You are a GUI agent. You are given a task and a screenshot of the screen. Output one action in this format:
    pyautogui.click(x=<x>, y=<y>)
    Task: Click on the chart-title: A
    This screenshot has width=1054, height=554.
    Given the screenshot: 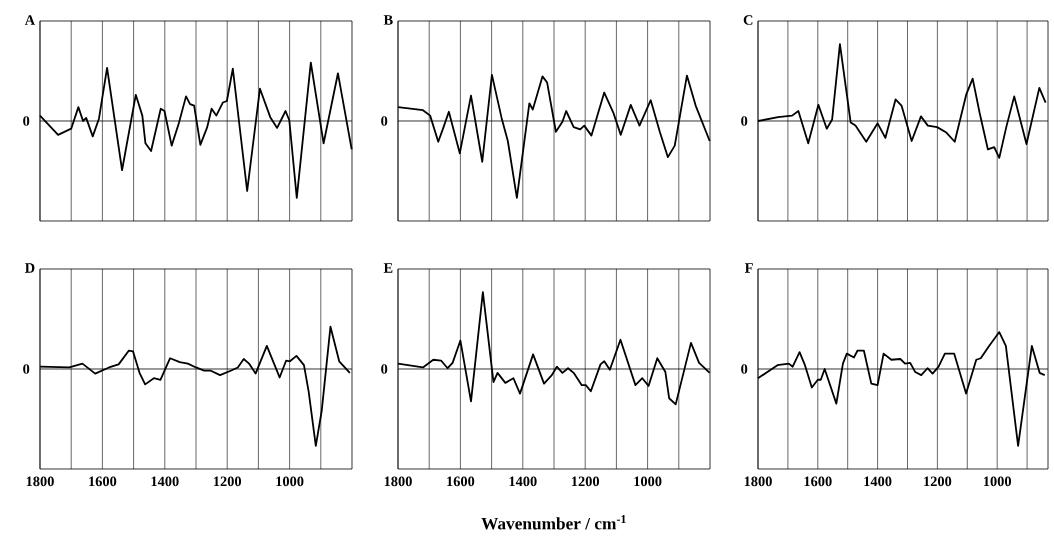 What is the action you would take?
    pyautogui.click(x=30, y=20)
    